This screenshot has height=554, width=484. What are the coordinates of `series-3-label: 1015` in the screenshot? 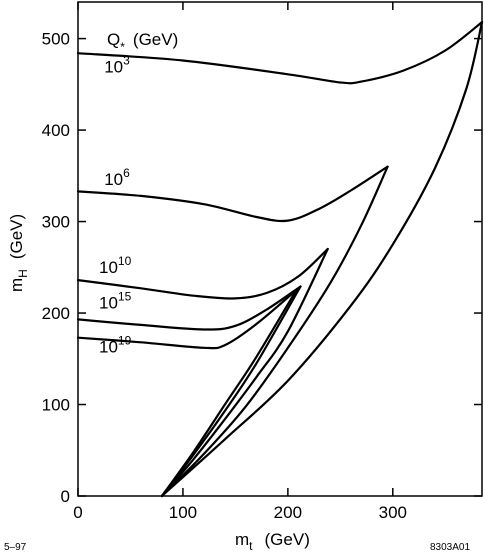 It's located at (115, 301).